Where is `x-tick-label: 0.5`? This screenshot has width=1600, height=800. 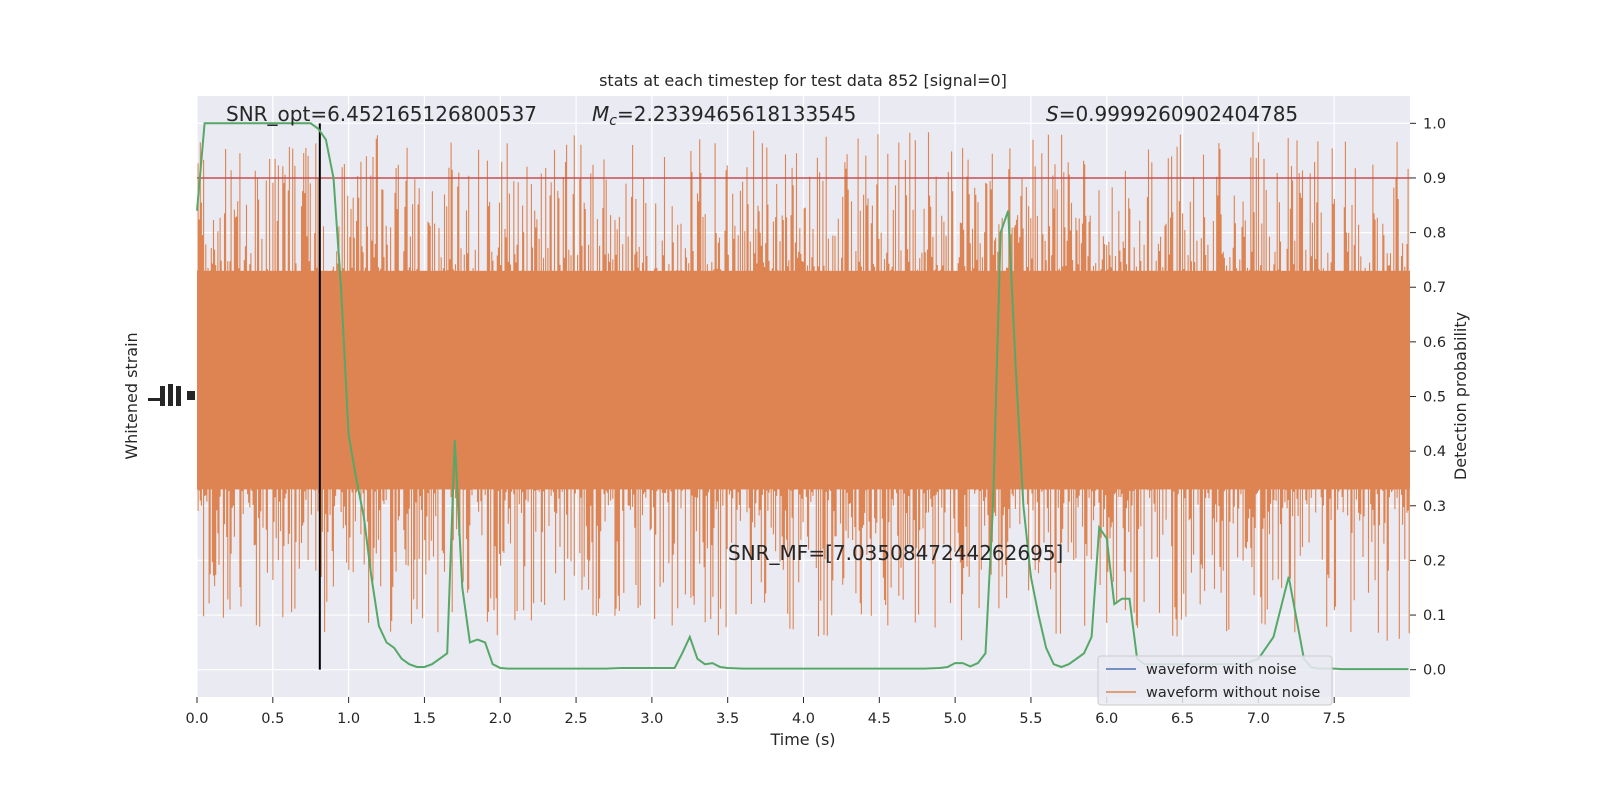
x-tick-label: 0.5 is located at coordinates (272, 719).